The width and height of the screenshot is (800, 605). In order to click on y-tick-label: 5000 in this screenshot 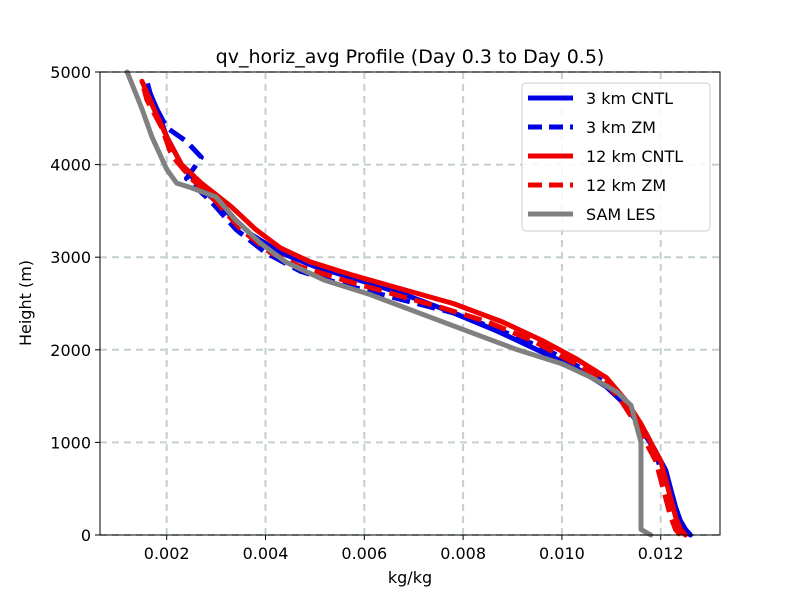, I will do `click(70, 72)`.